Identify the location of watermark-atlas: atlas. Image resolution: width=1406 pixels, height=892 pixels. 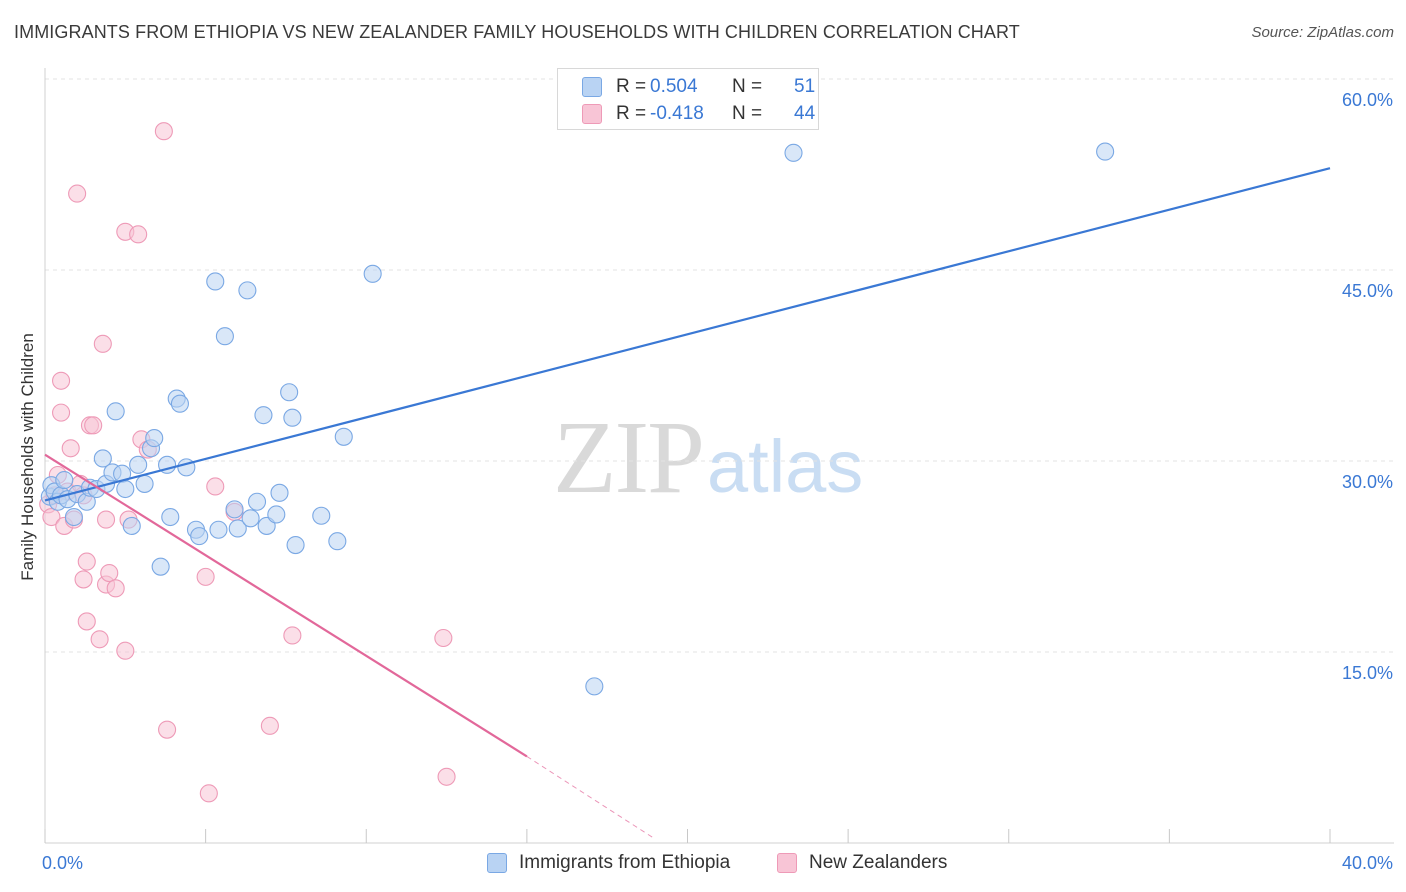
(785, 466).